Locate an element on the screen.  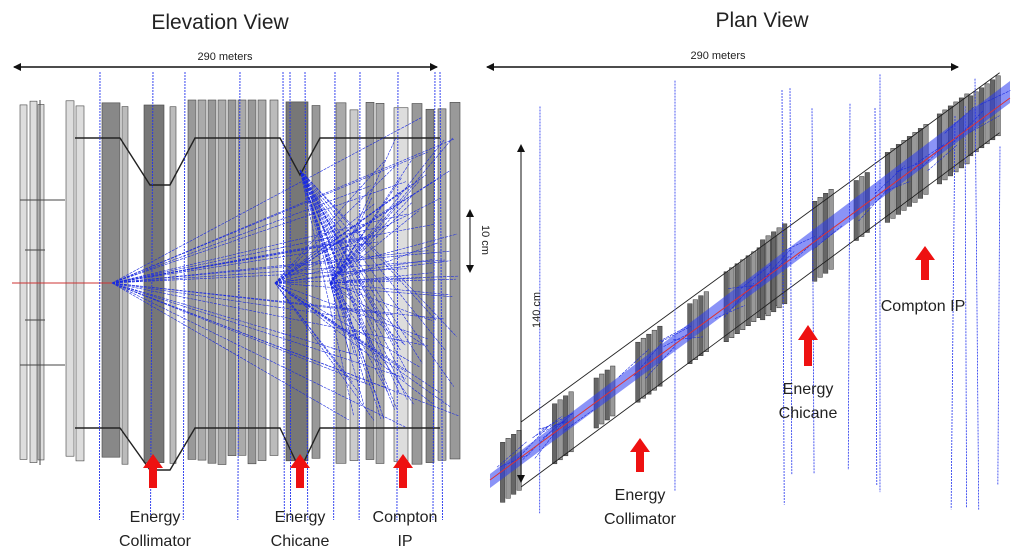
scale-label: 10 cm is located at coordinates (485, 240).